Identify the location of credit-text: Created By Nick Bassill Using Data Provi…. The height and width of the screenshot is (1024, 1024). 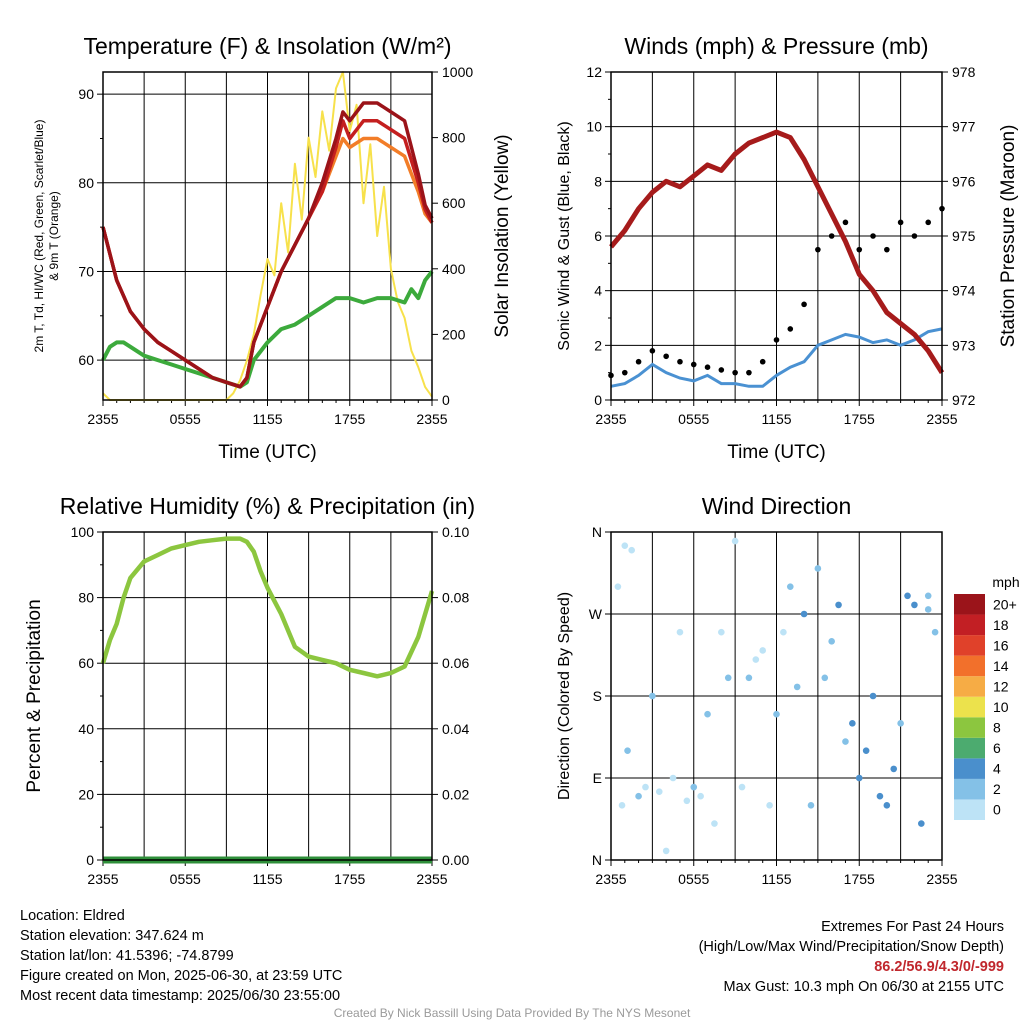
(512, 1013).